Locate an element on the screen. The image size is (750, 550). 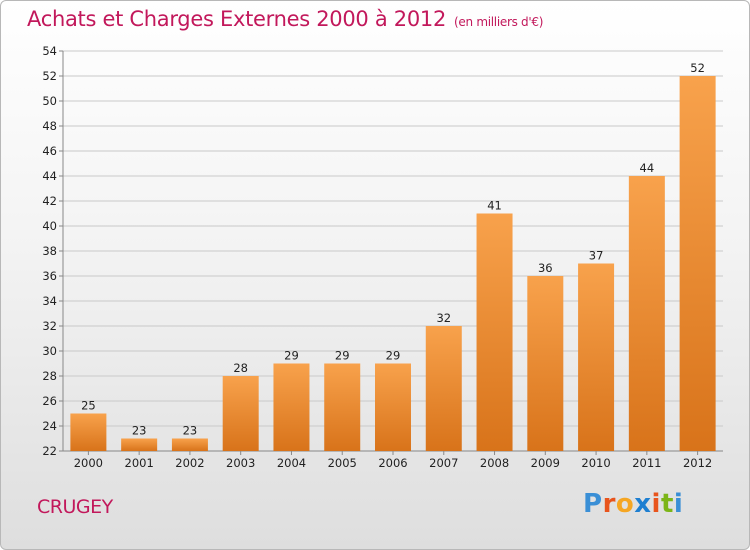
logo-letter: r is located at coordinates (609, 504).